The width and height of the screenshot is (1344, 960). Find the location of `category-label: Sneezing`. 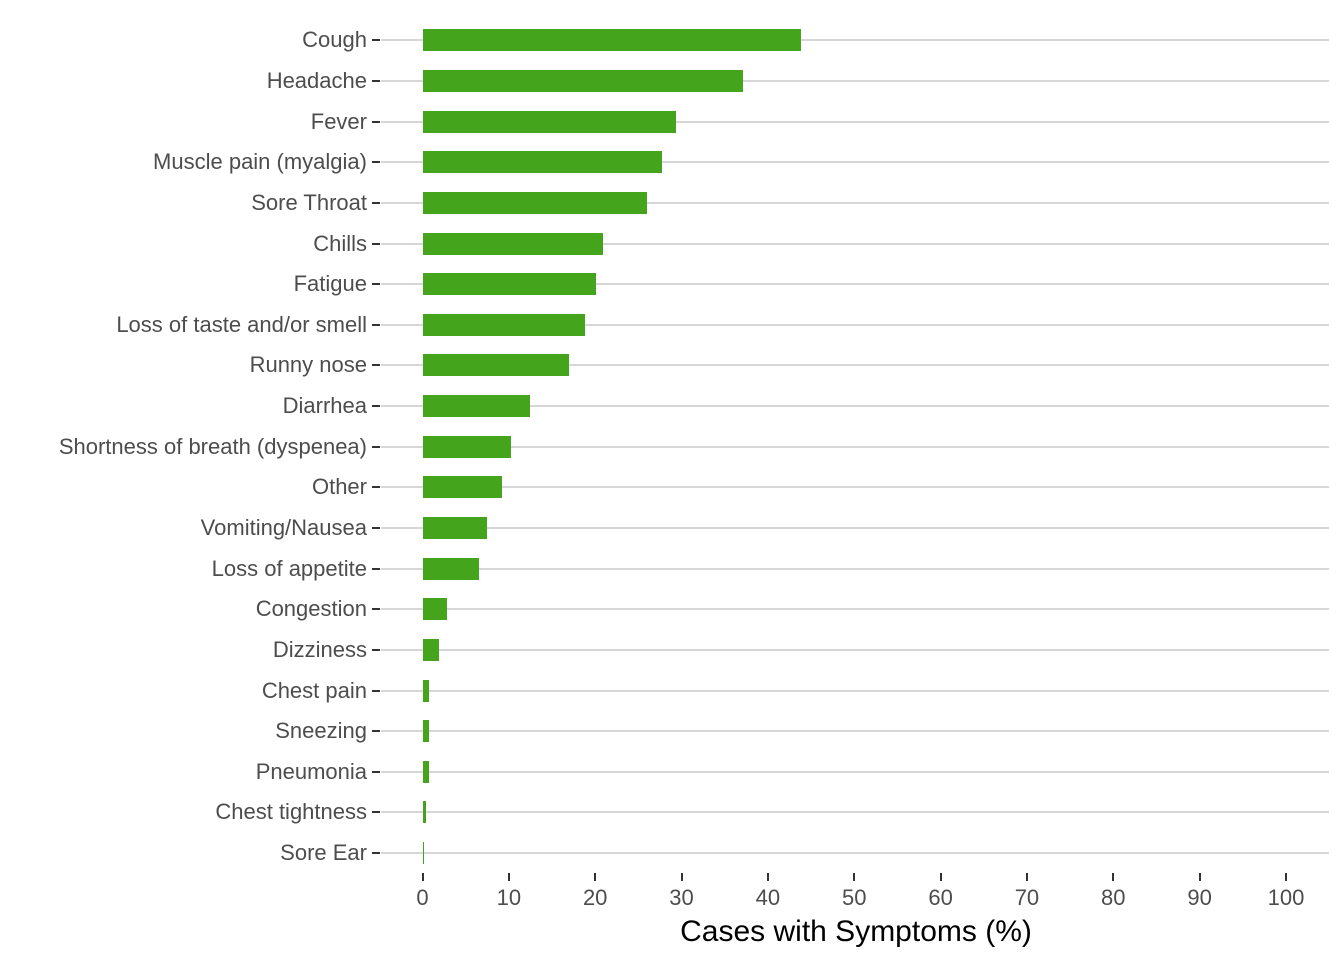

category-label: Sneezing is located at coordinates (321, 731).